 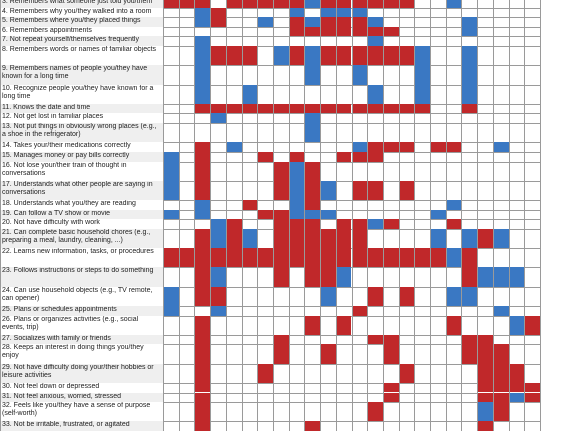 What do you see at coordinates (81, 224) in the screenshot?
I see `row-label: 20. Not have difficulty with work` at bounding box center [81, 224].